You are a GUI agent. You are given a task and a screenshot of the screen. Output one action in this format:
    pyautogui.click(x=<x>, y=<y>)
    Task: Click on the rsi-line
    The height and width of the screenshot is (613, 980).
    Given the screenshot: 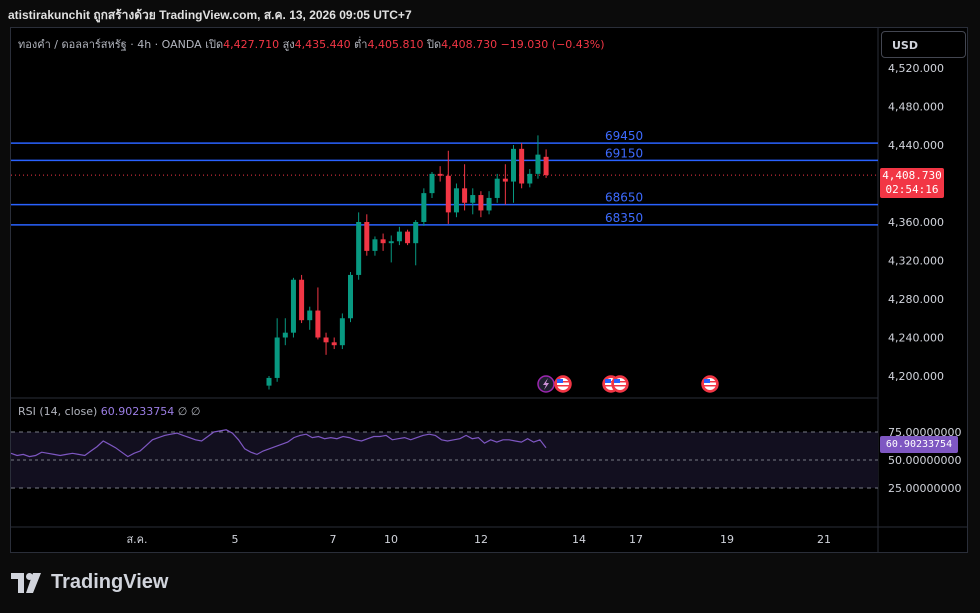 What is the action you would take?
    pyautogui.click(x=278, y=443)
    